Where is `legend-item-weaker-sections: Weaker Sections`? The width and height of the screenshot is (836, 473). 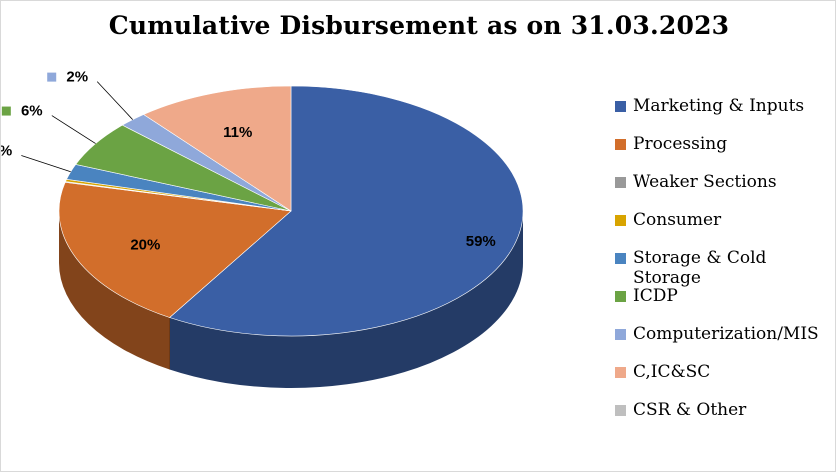
legend-item-weaker-sections: Weaker Sections is located at coordinates (723, 191).